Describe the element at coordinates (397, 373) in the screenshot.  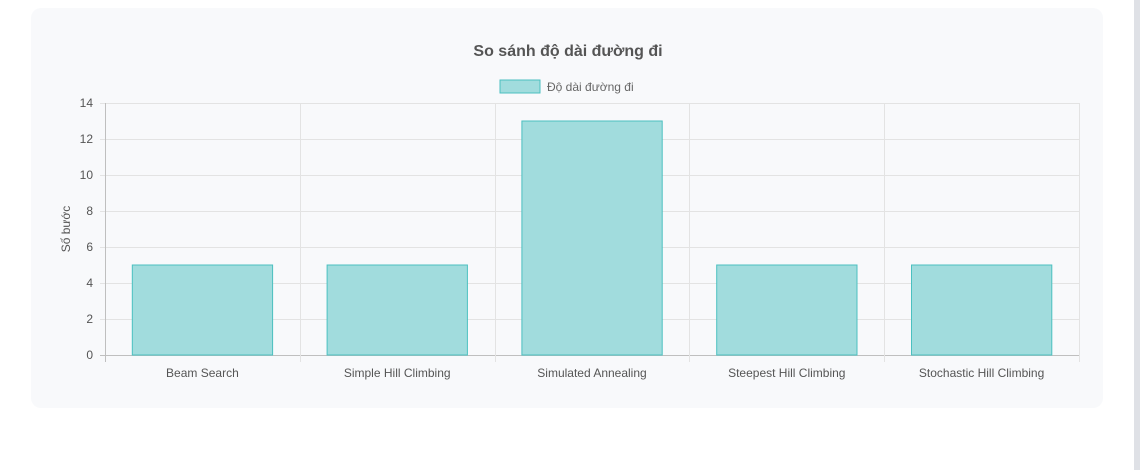
I see `x-tick-label: Simple Hill Climbing` at that location.